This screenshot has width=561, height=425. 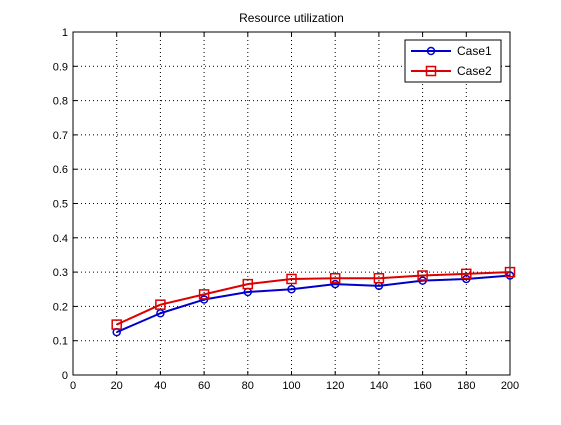 I want to click on x-tick-label: 40, so click(x=160, y=386).